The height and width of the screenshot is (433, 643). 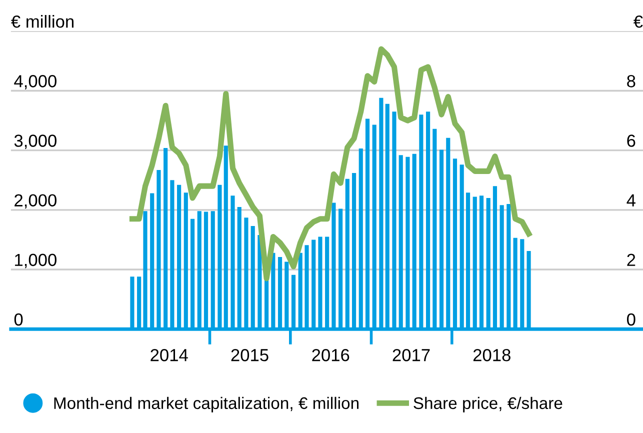 What do you see at coordinates (35, 82) in the screenshot?
I see `y-tick-label: 4,000` at bounding box center [35, 82].